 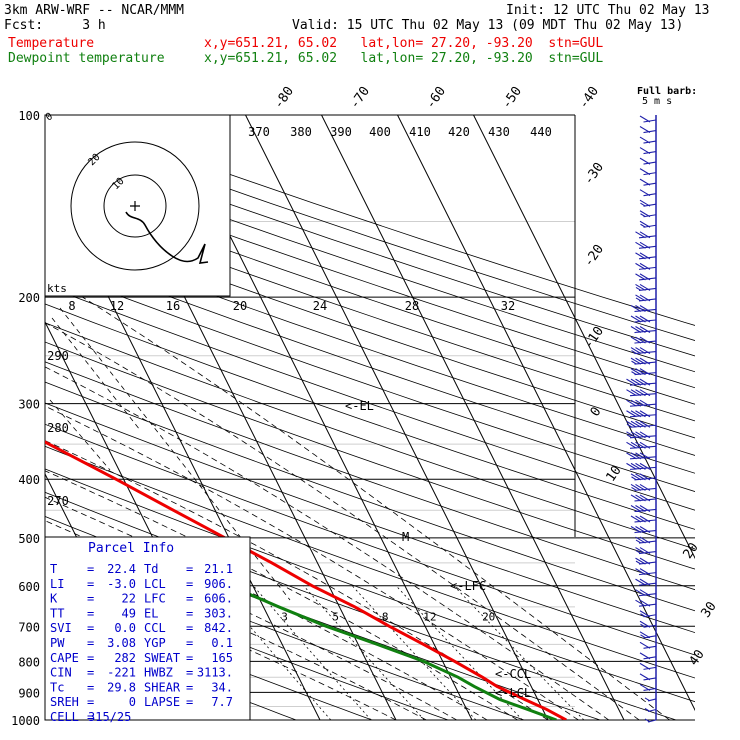 What do you see at coordinates (29, 116) in the screenshot?
I see `pressure-label-100: 100` at bounding box center [29, 116].